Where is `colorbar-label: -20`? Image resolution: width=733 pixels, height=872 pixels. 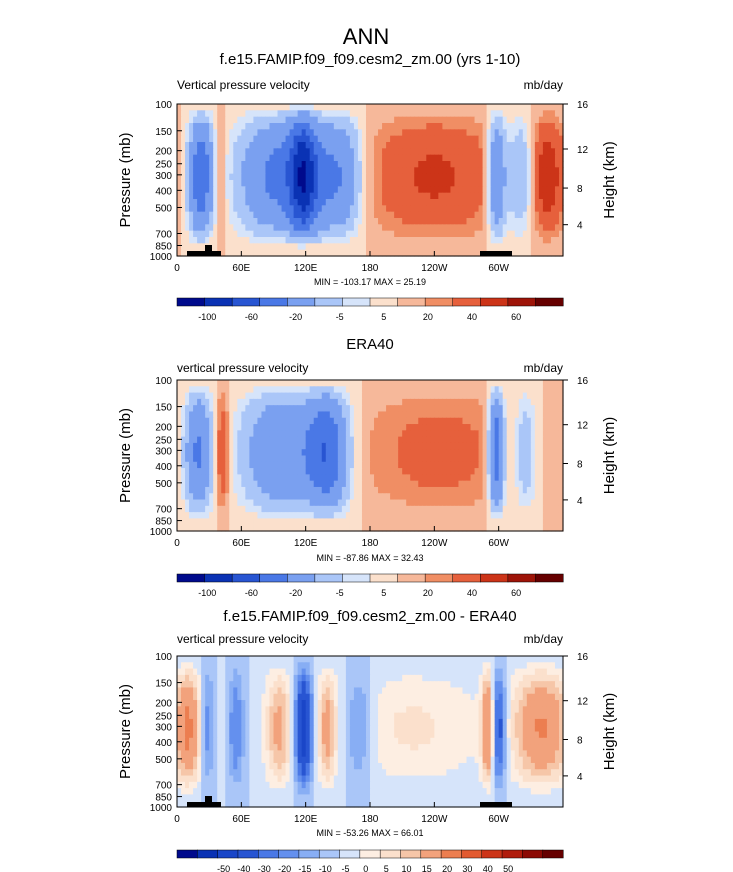
colorbar-label: -20 is located at coordinates (295, 317).